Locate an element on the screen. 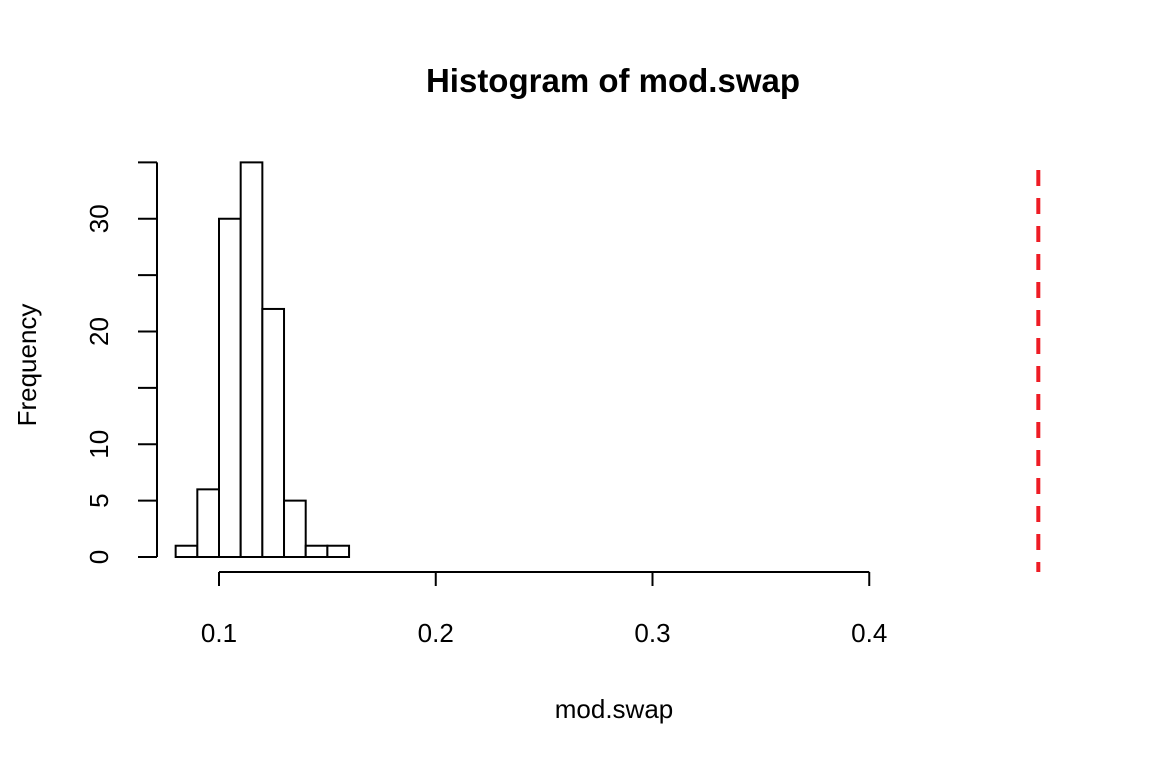  x-axis-label: mod.swap is located at coordinates (614, 709).